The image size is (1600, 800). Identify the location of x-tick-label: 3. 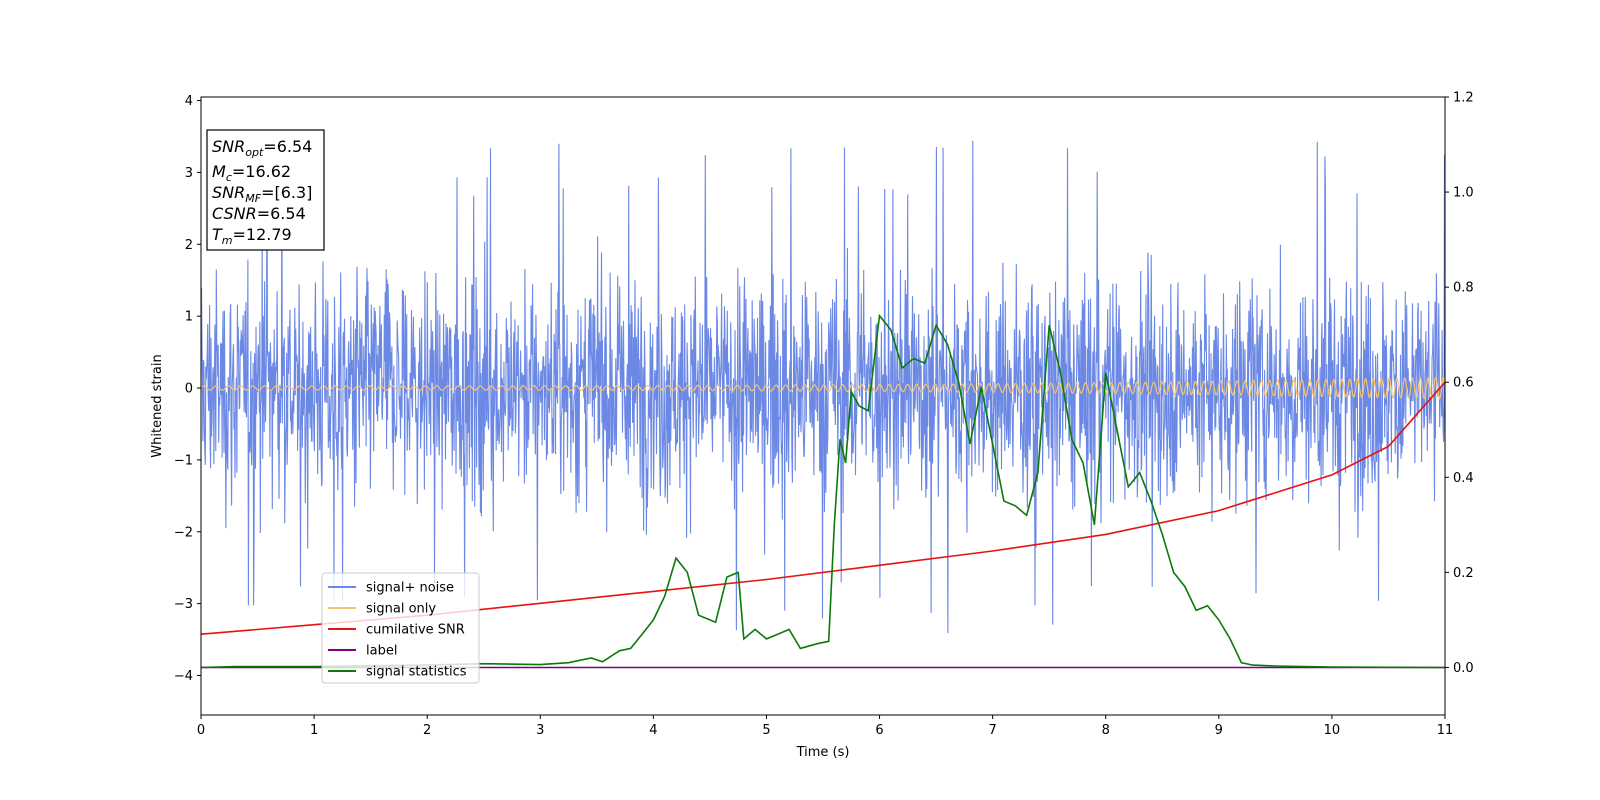
(540, 730).